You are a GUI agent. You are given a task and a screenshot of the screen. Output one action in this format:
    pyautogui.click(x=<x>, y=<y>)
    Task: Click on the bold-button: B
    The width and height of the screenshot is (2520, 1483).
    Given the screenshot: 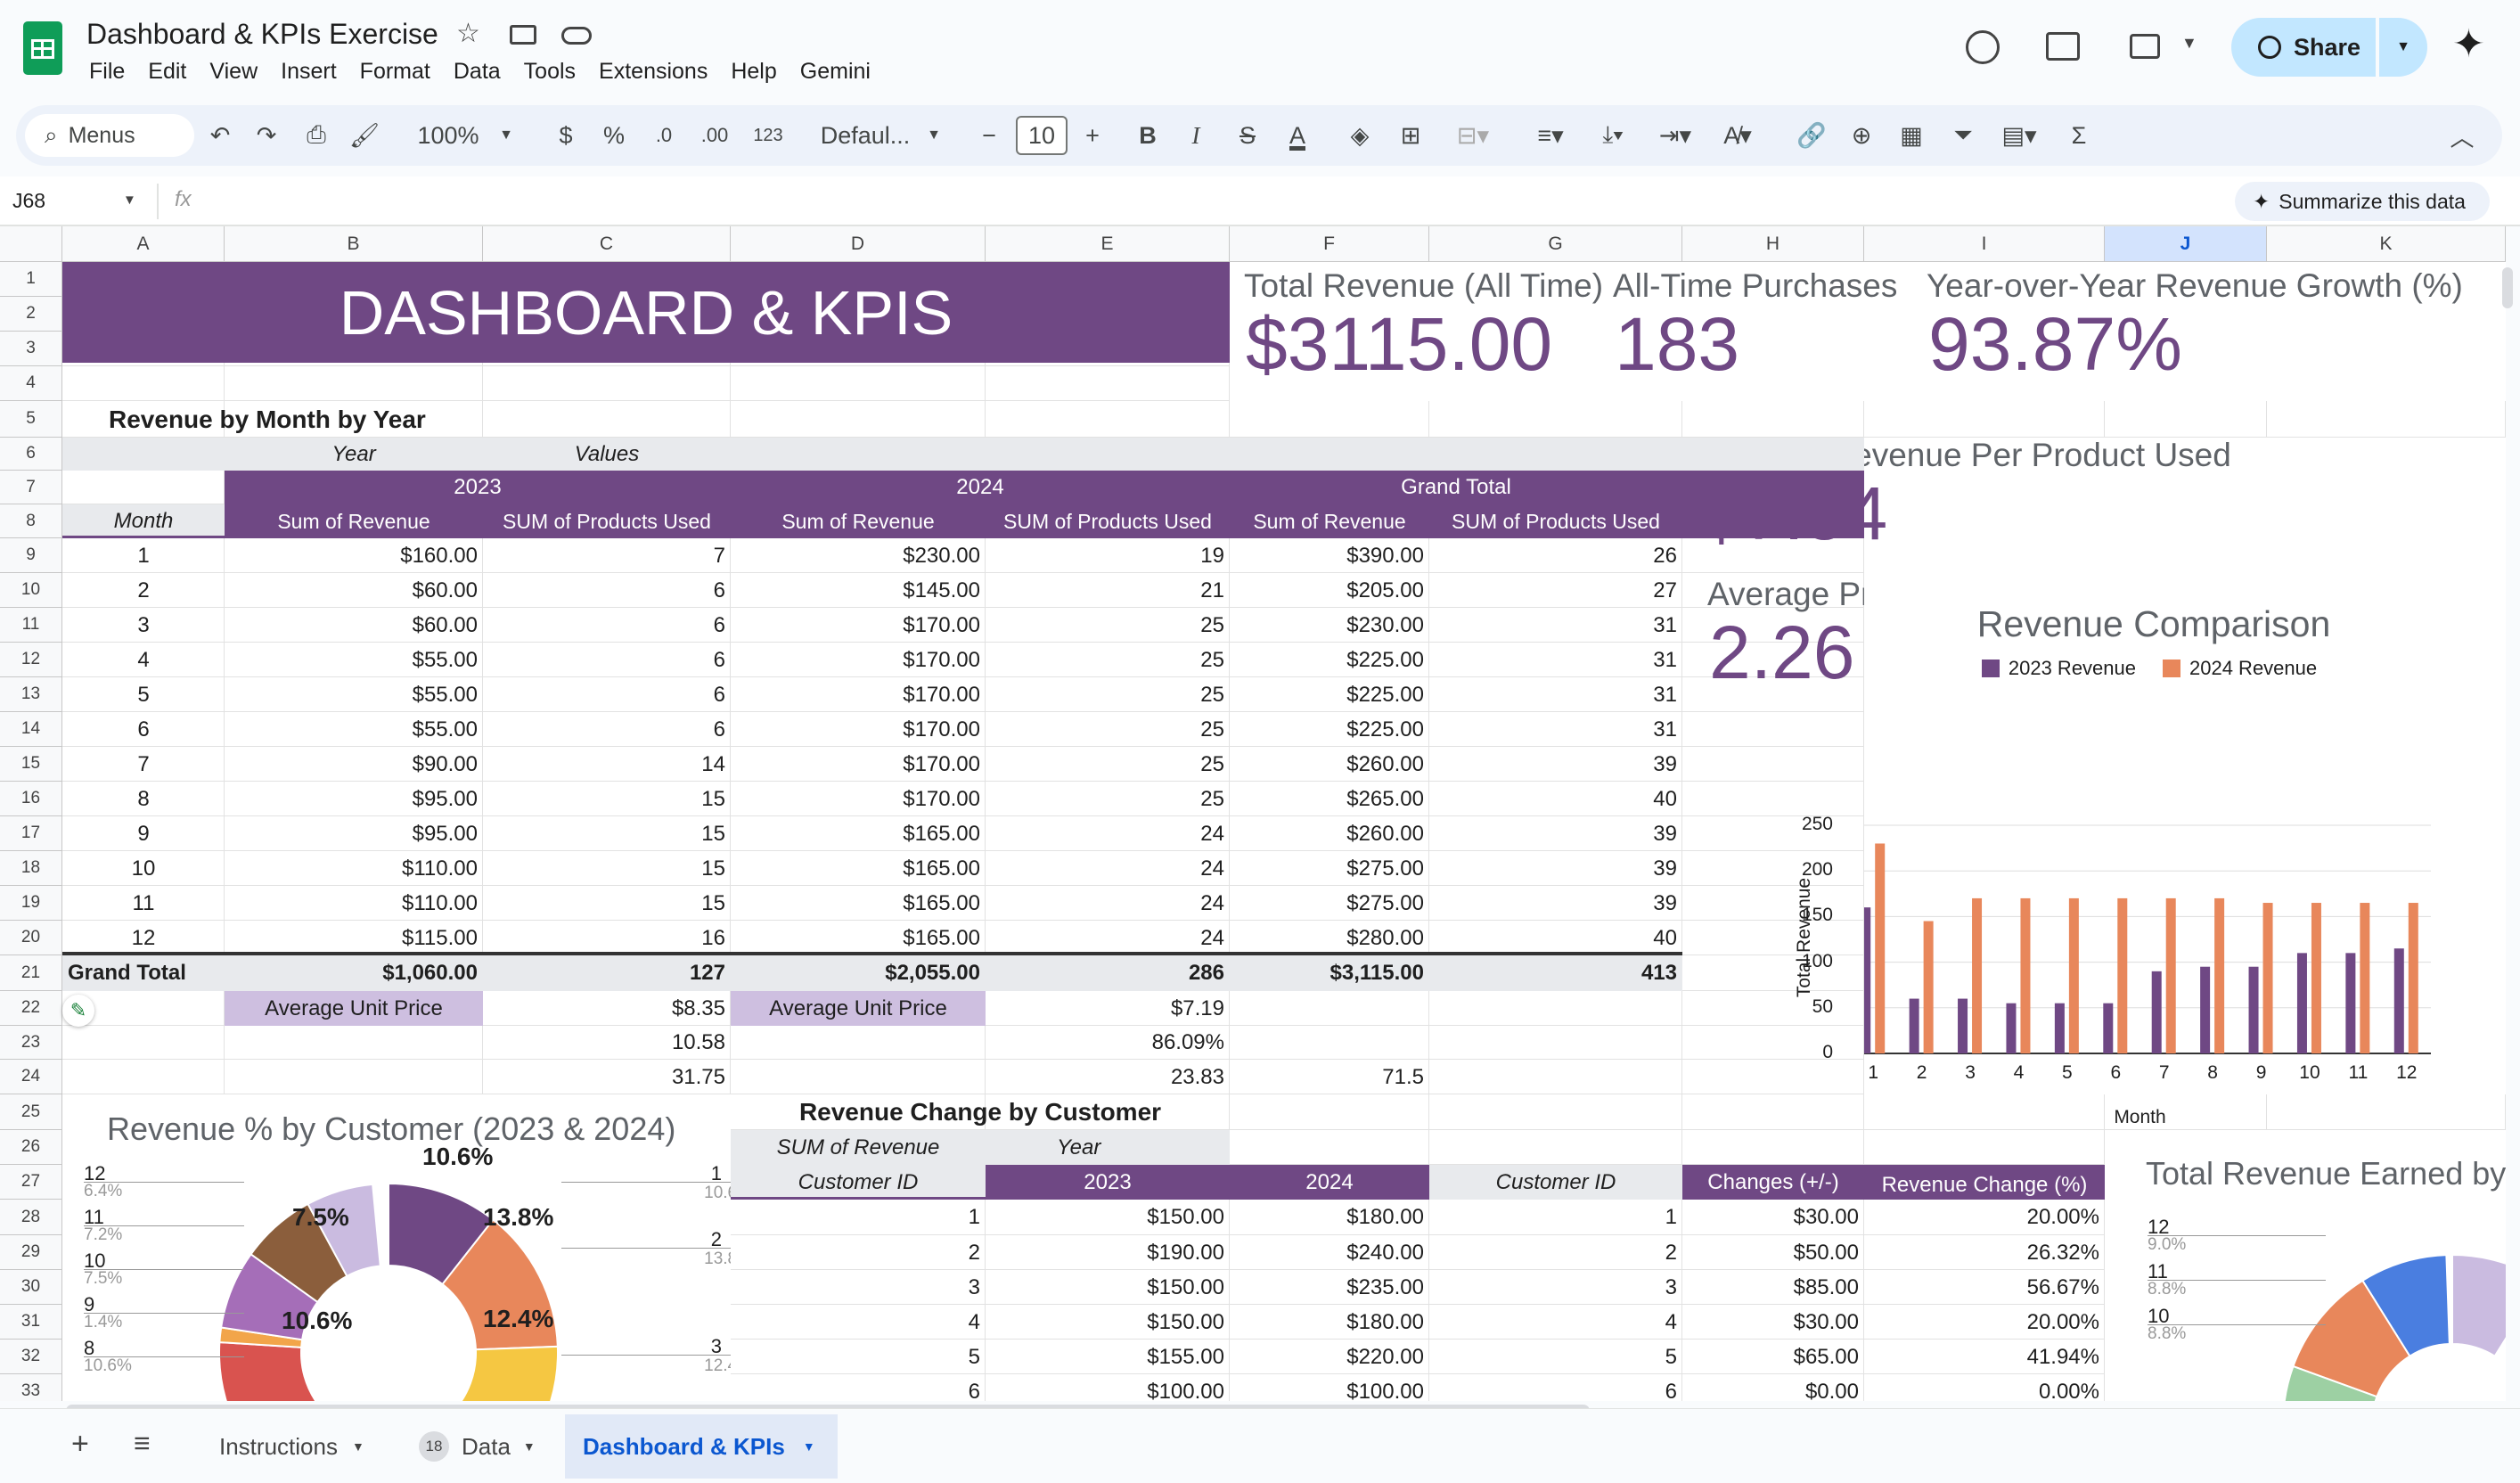 What is the action you would take?
    pyautogui.click(x=1148, y=135)
    